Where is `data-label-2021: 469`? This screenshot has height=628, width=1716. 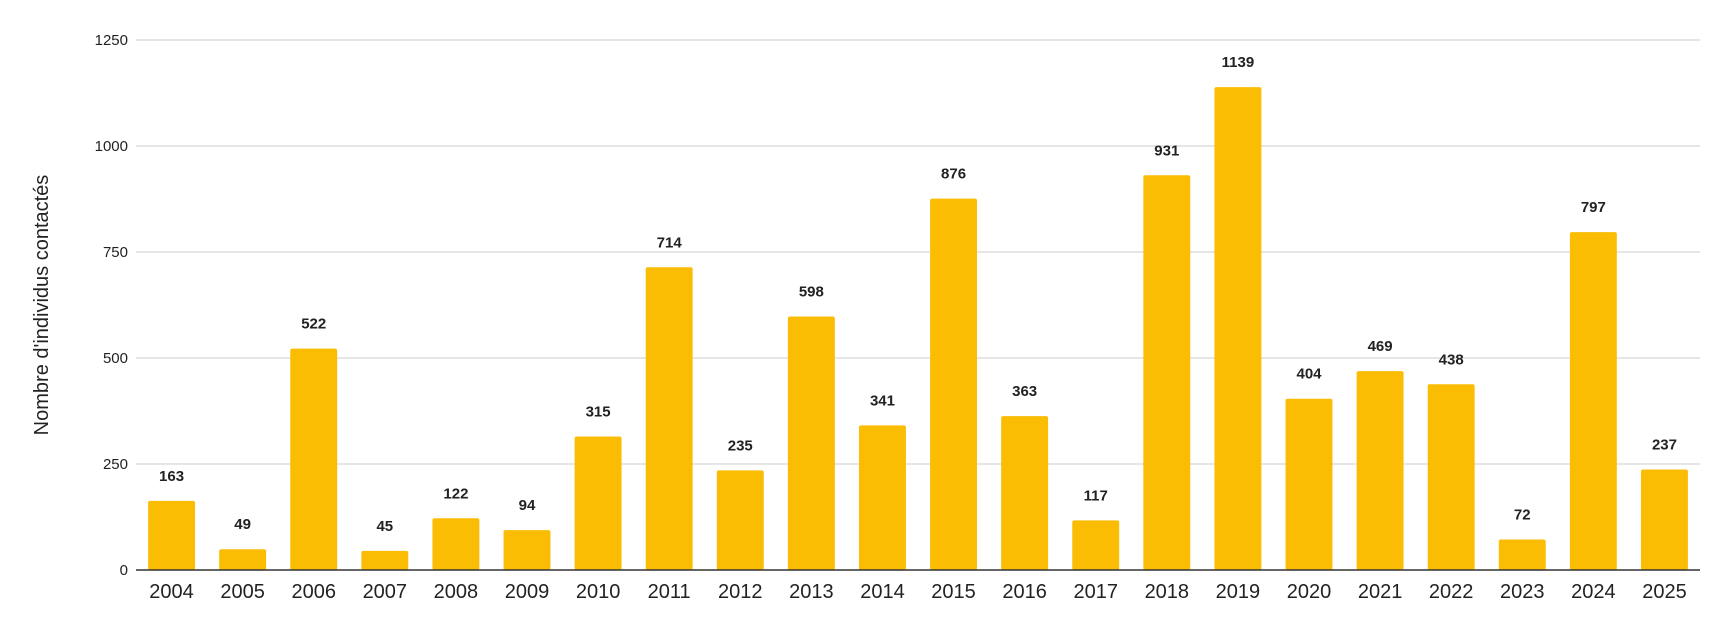 data-label-2021: 469 is located at coordinates (1380, 346).